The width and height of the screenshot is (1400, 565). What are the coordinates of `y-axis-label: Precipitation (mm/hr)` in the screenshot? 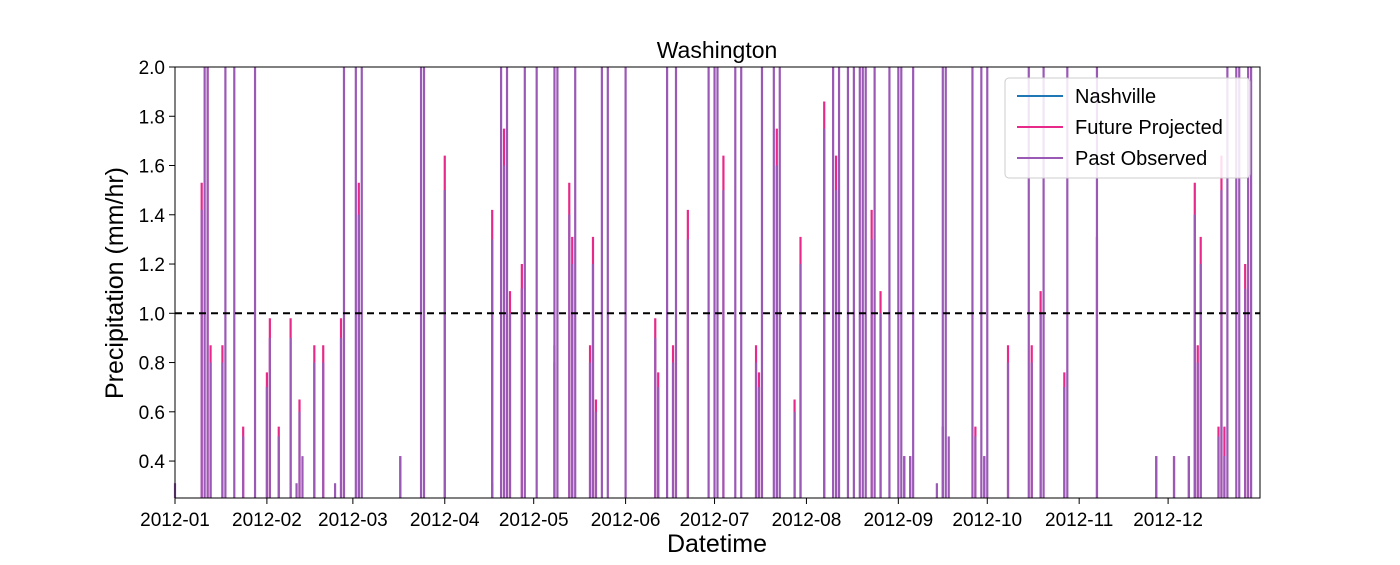 It's located at (115, 283).